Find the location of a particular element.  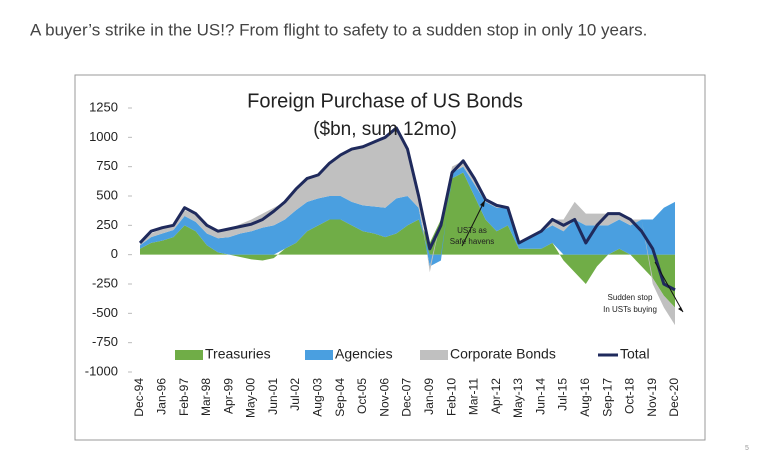

annotation: Safe havens is located at coordinates (472, 241).